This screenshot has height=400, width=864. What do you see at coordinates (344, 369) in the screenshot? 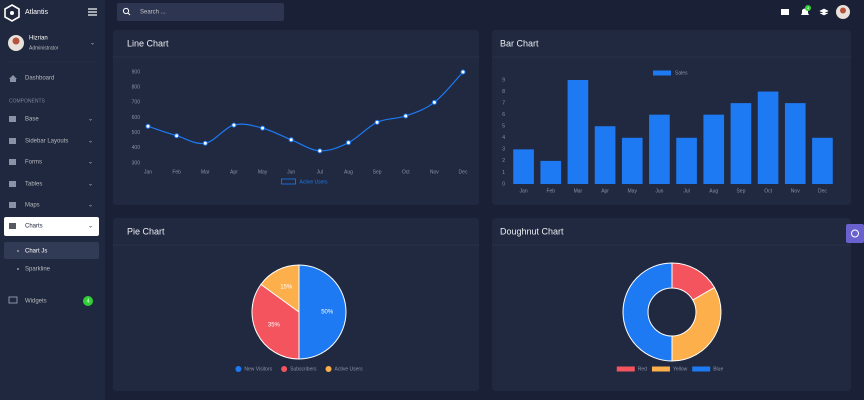
I see `legend-item: Active Users` at bounding box center [344, 369].